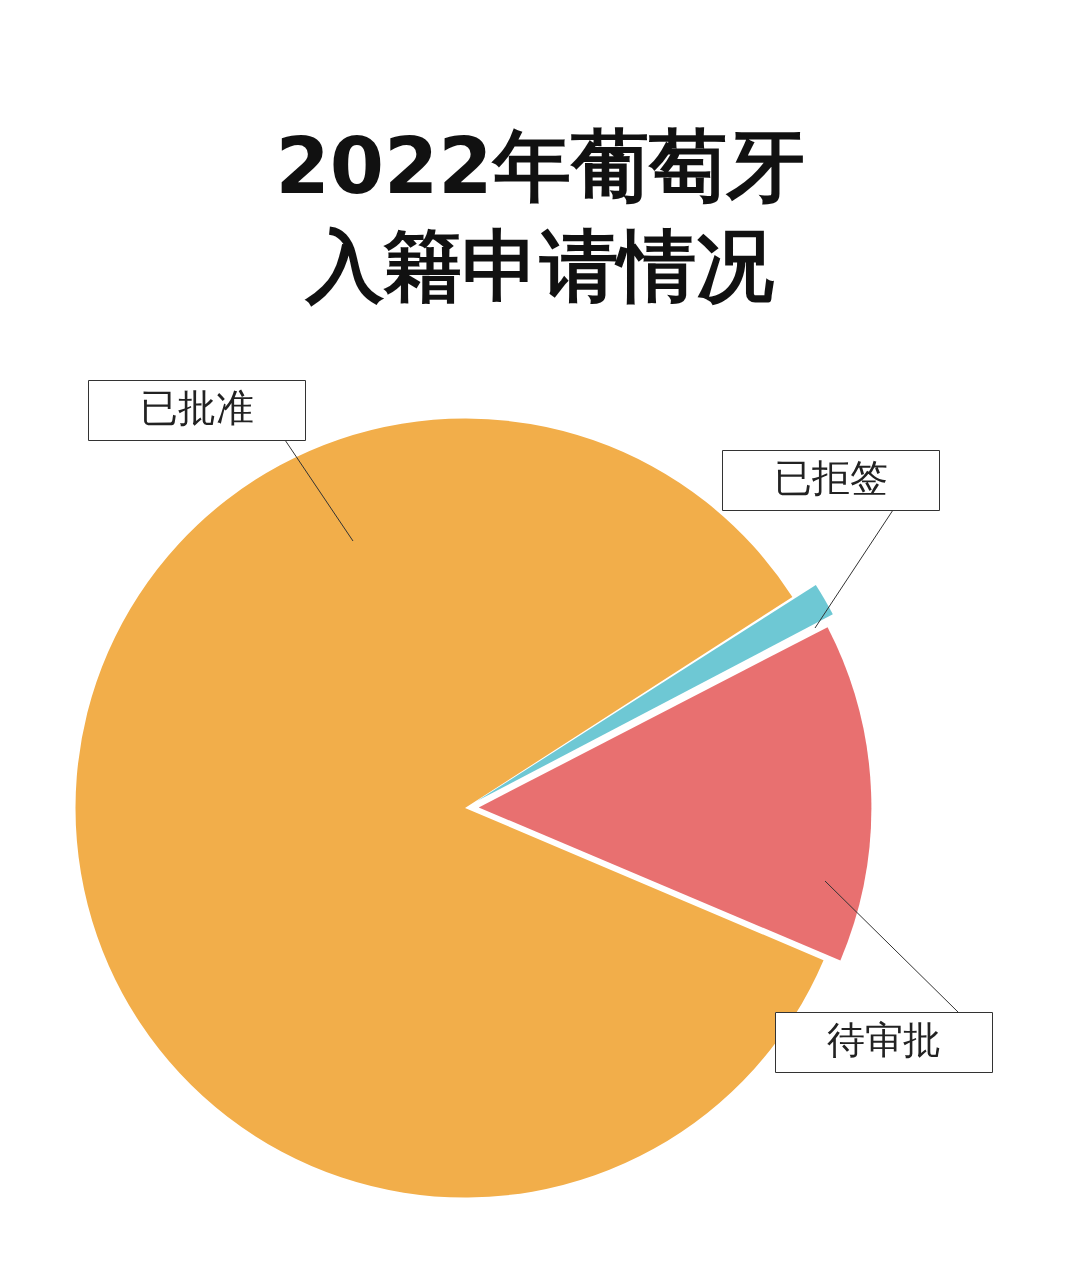 This screenshot has width=1080, height=1275. Describe the element at coordinates (883, 1039) in the screenshot. I see `slice-label: 待审批` at that location.